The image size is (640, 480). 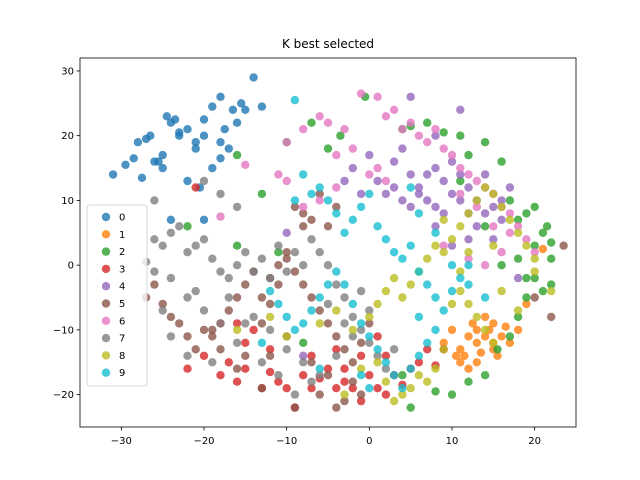 I want to click on legend-label-7: 7, so click(x=122, y=339).